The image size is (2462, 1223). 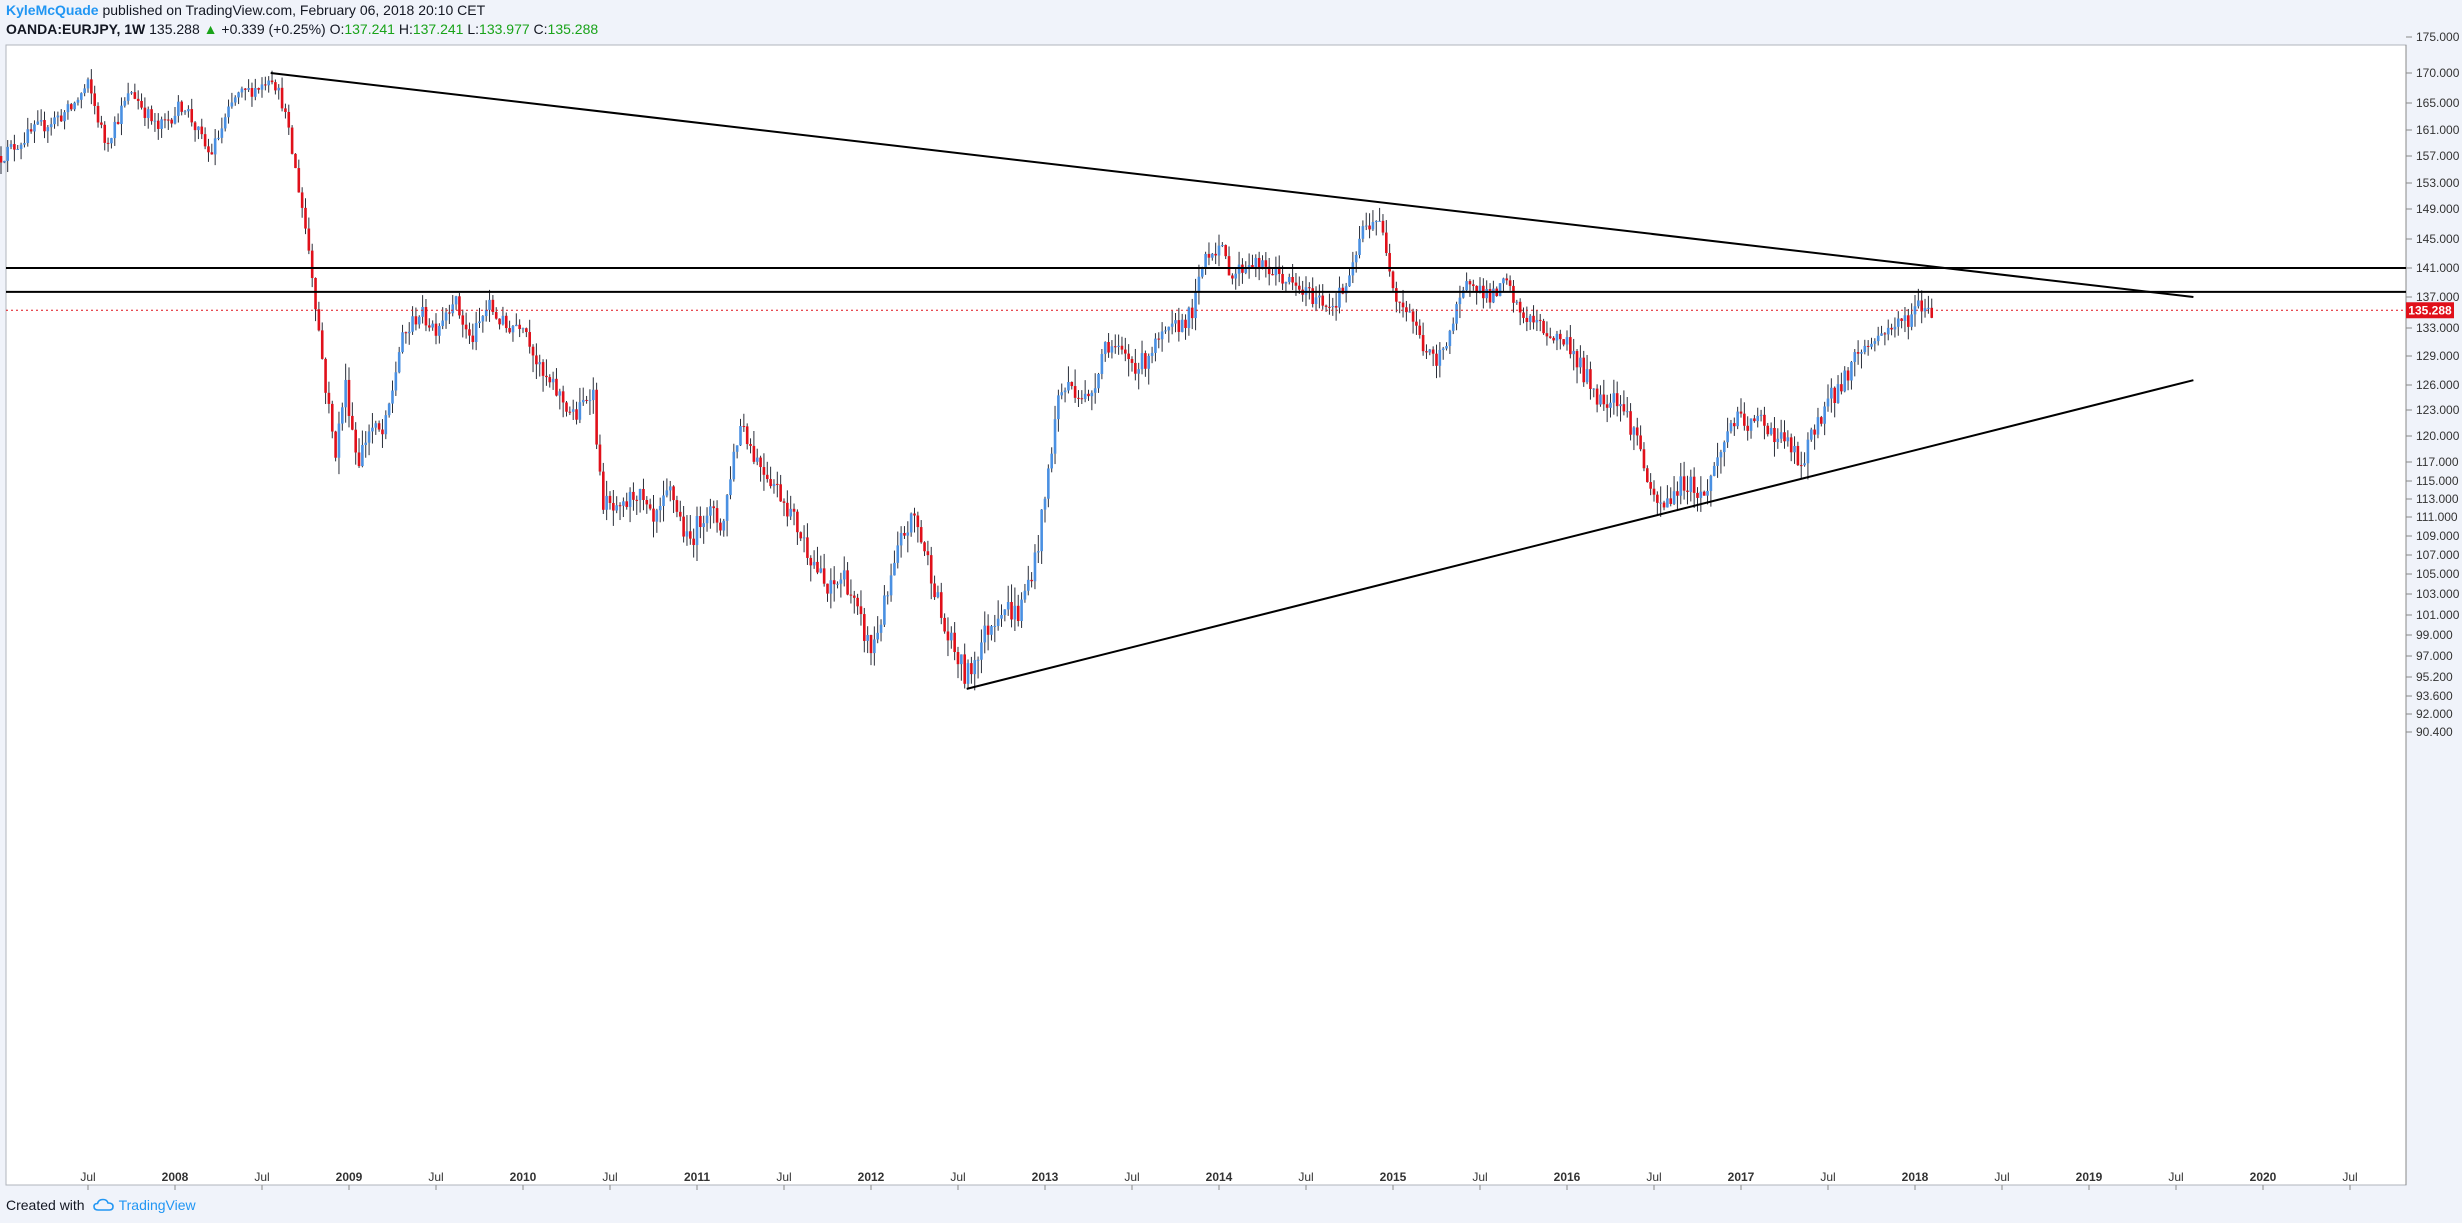 I want to click on low-label: L:, so click(x=473, y=29).